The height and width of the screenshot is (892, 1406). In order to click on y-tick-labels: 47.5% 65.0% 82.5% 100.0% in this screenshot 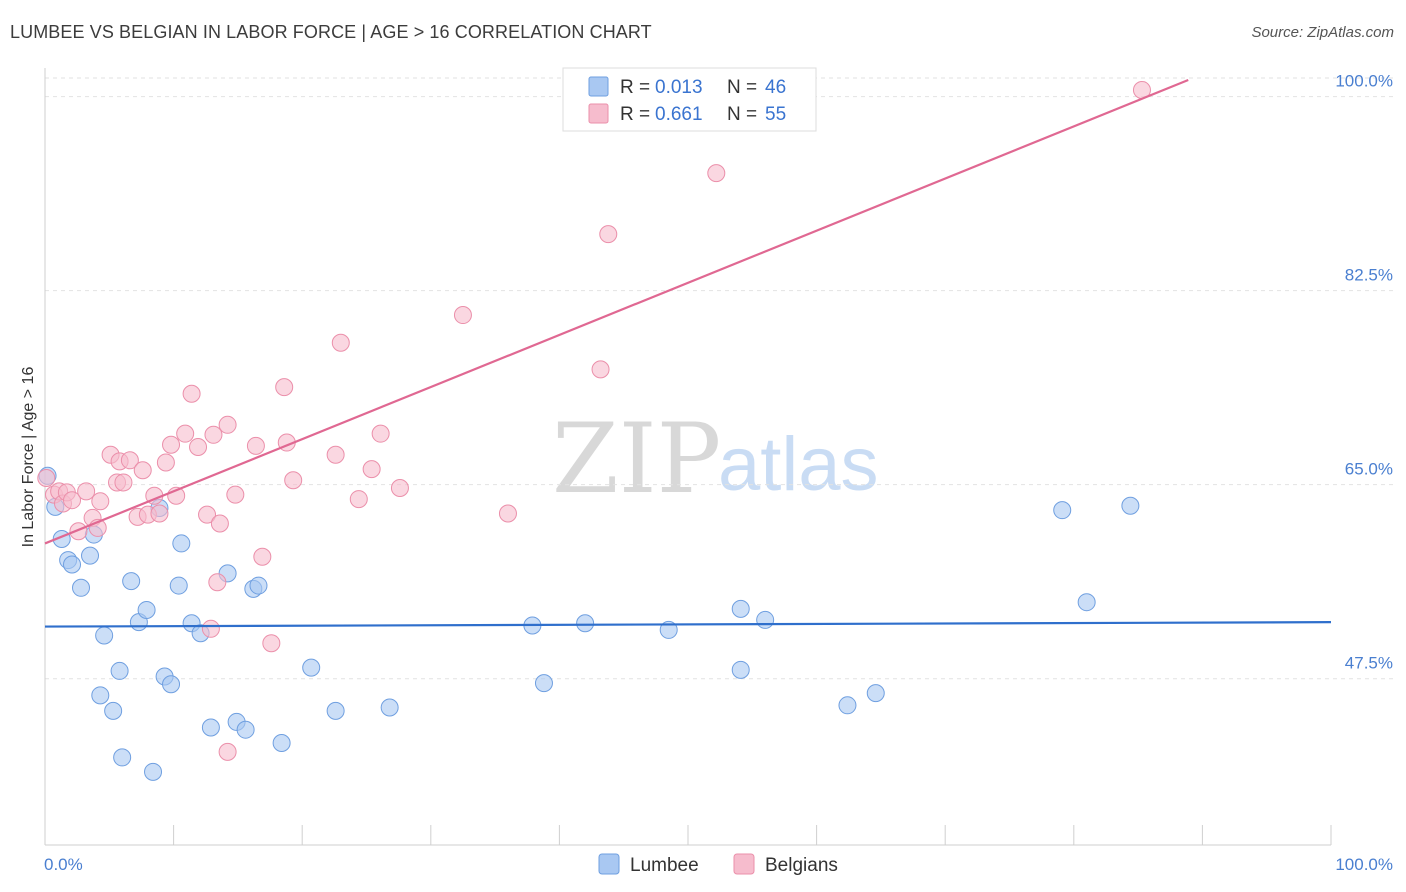, I will do `click(1364, 372)`.